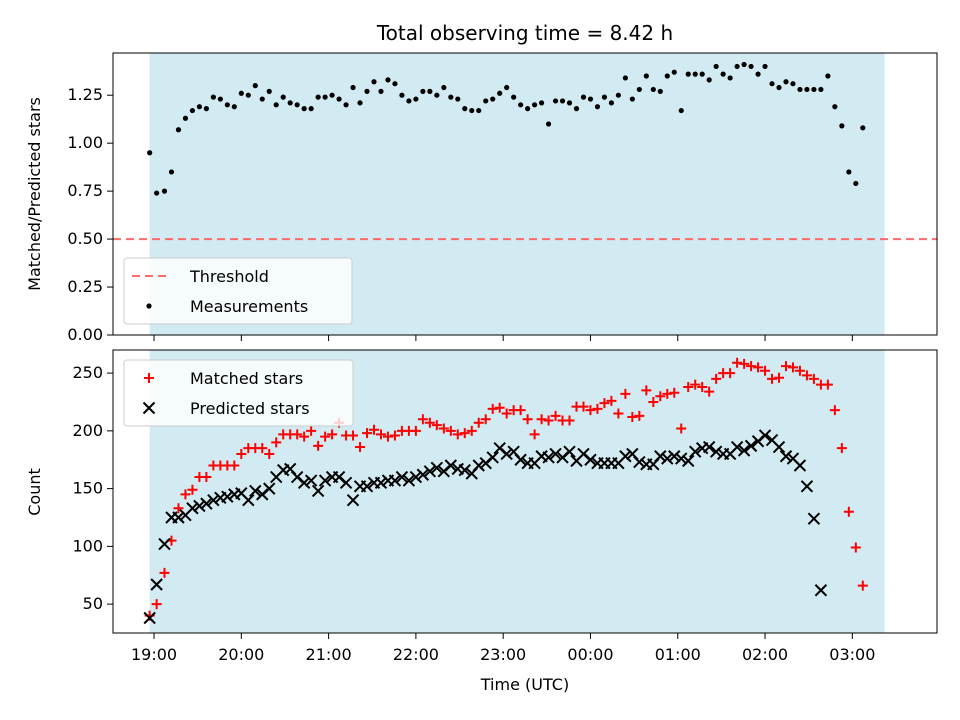 This screenshot has height=720, width=960. Describe the element at coordinates (238, 393) in the screenshot. I see `legend: Matched stars Predicted stars` at that location.